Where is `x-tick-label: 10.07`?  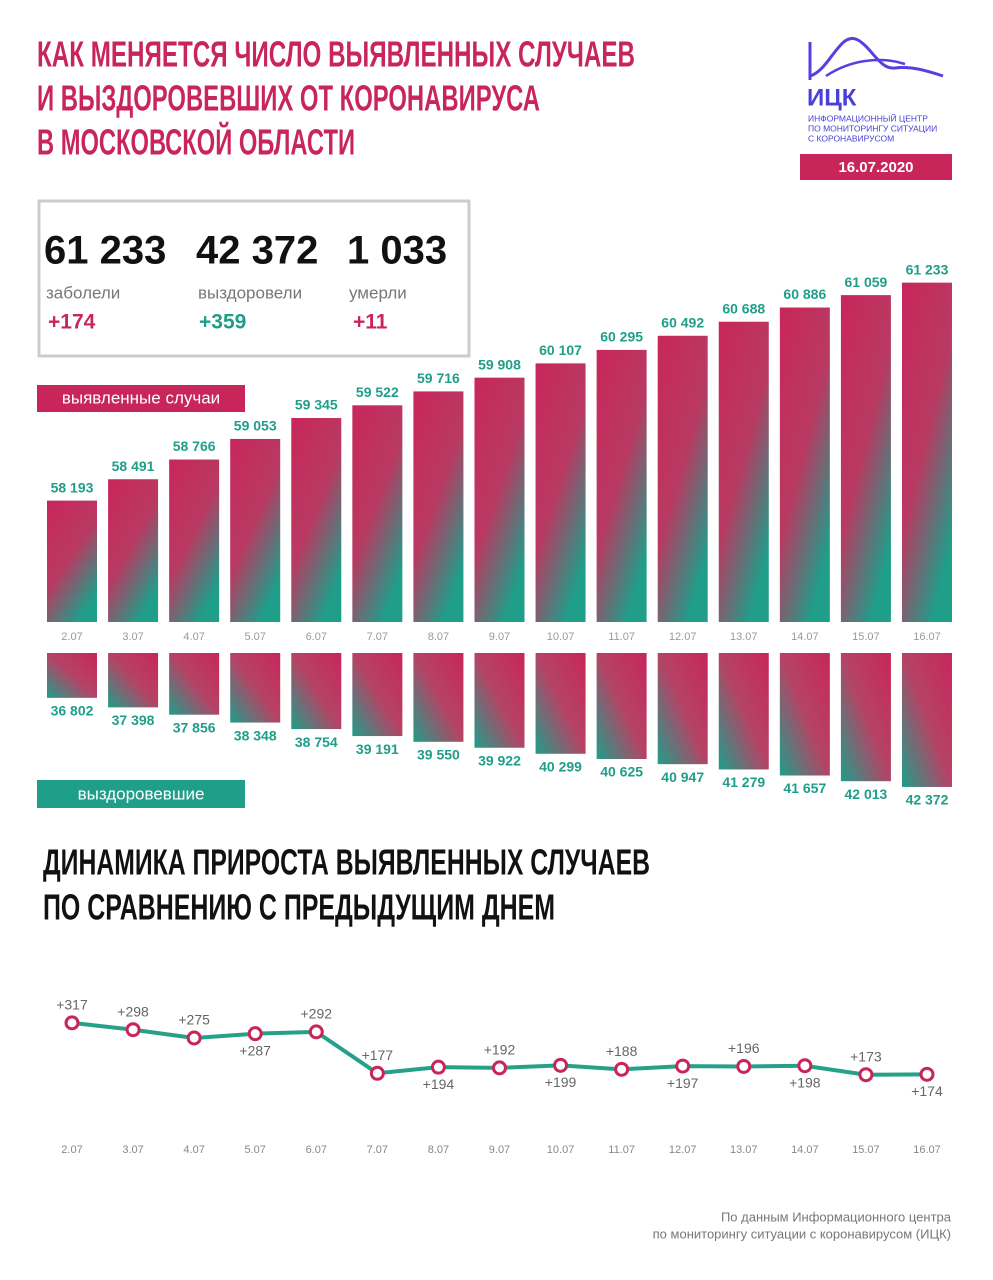
x-tick-label: 10.07 is located at coordinates (561, 1150).